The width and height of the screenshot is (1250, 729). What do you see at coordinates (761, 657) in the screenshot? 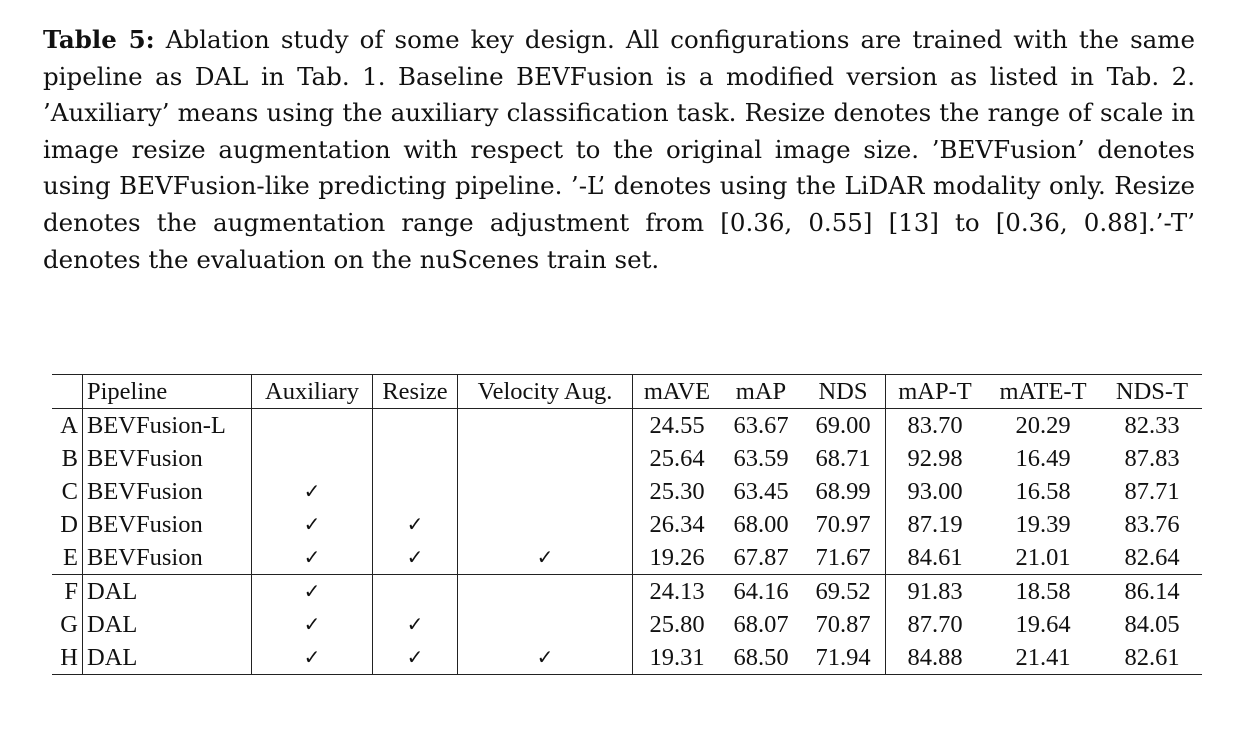
I see `cell-map: 68.50` at bounding box center [761, 657].